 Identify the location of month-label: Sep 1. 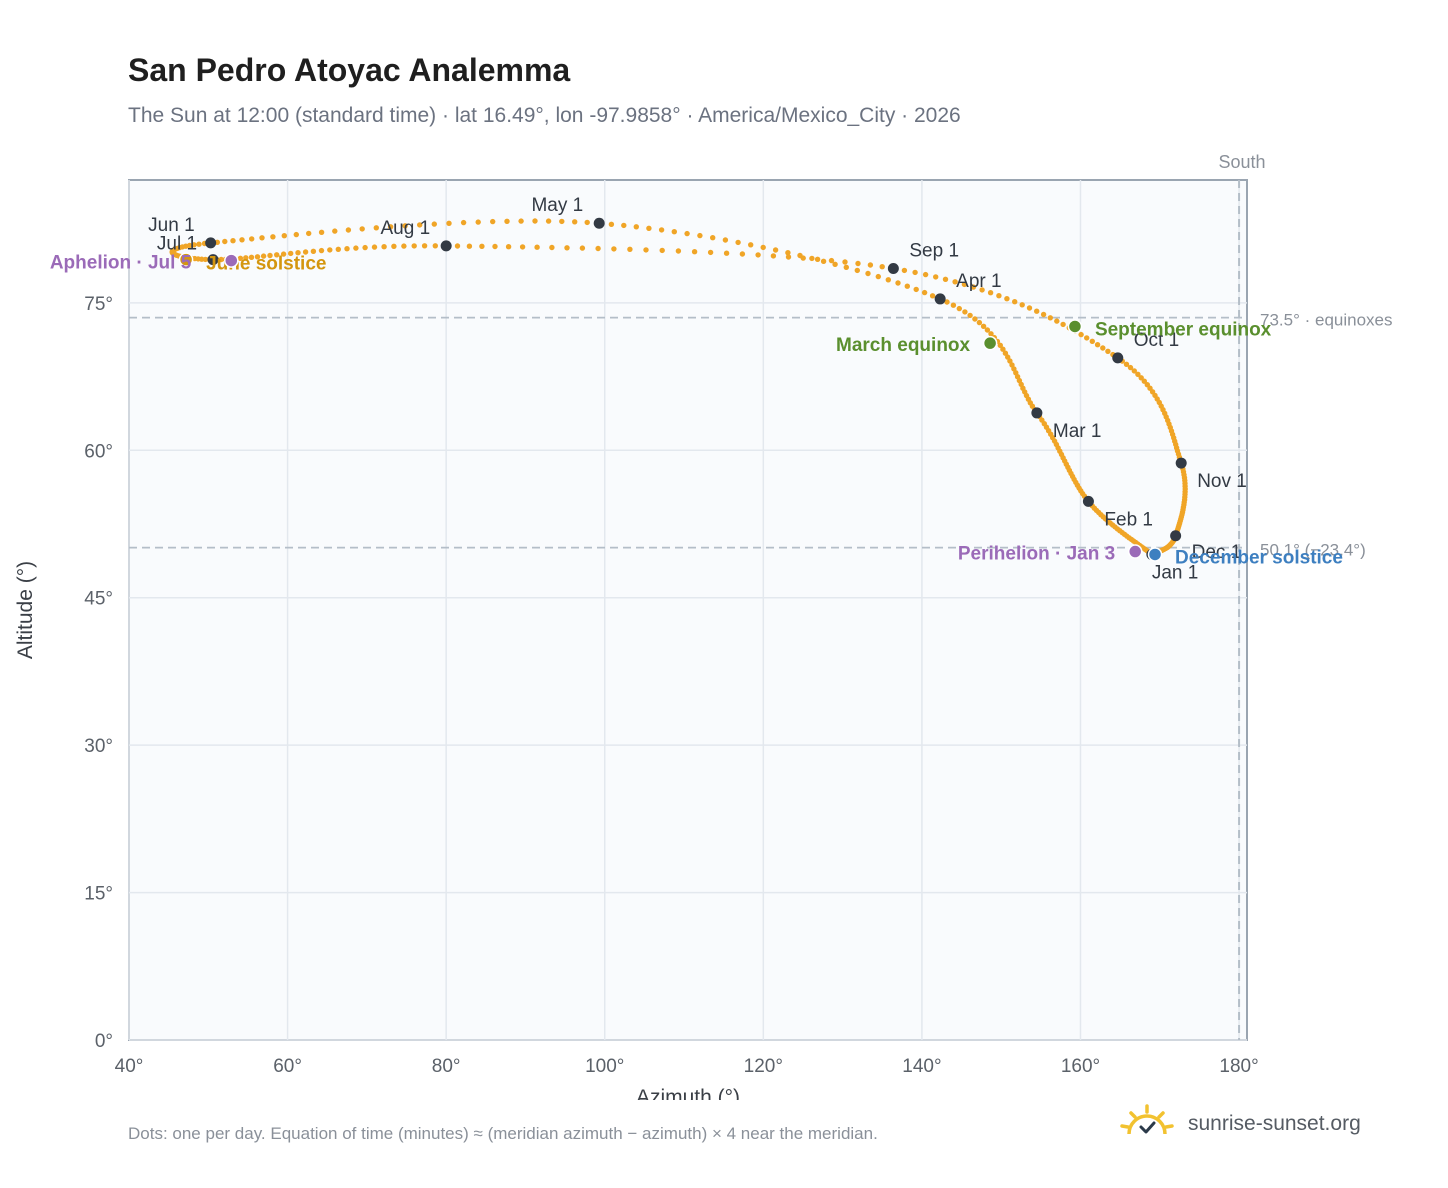
(934, 250).